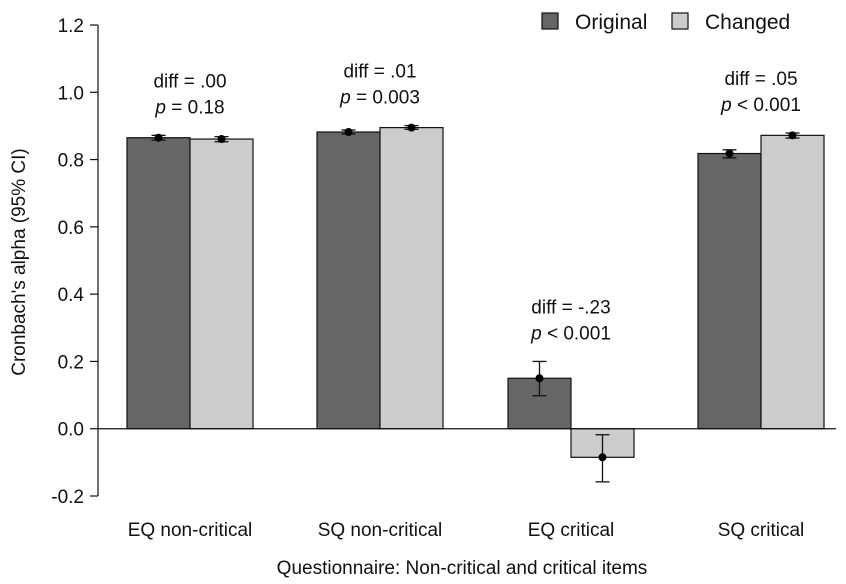 The image size is (846, 584). Describe the element at coordinates (761, 530) in the screenshot. I see `x-category-label: SQ critical` at that location.